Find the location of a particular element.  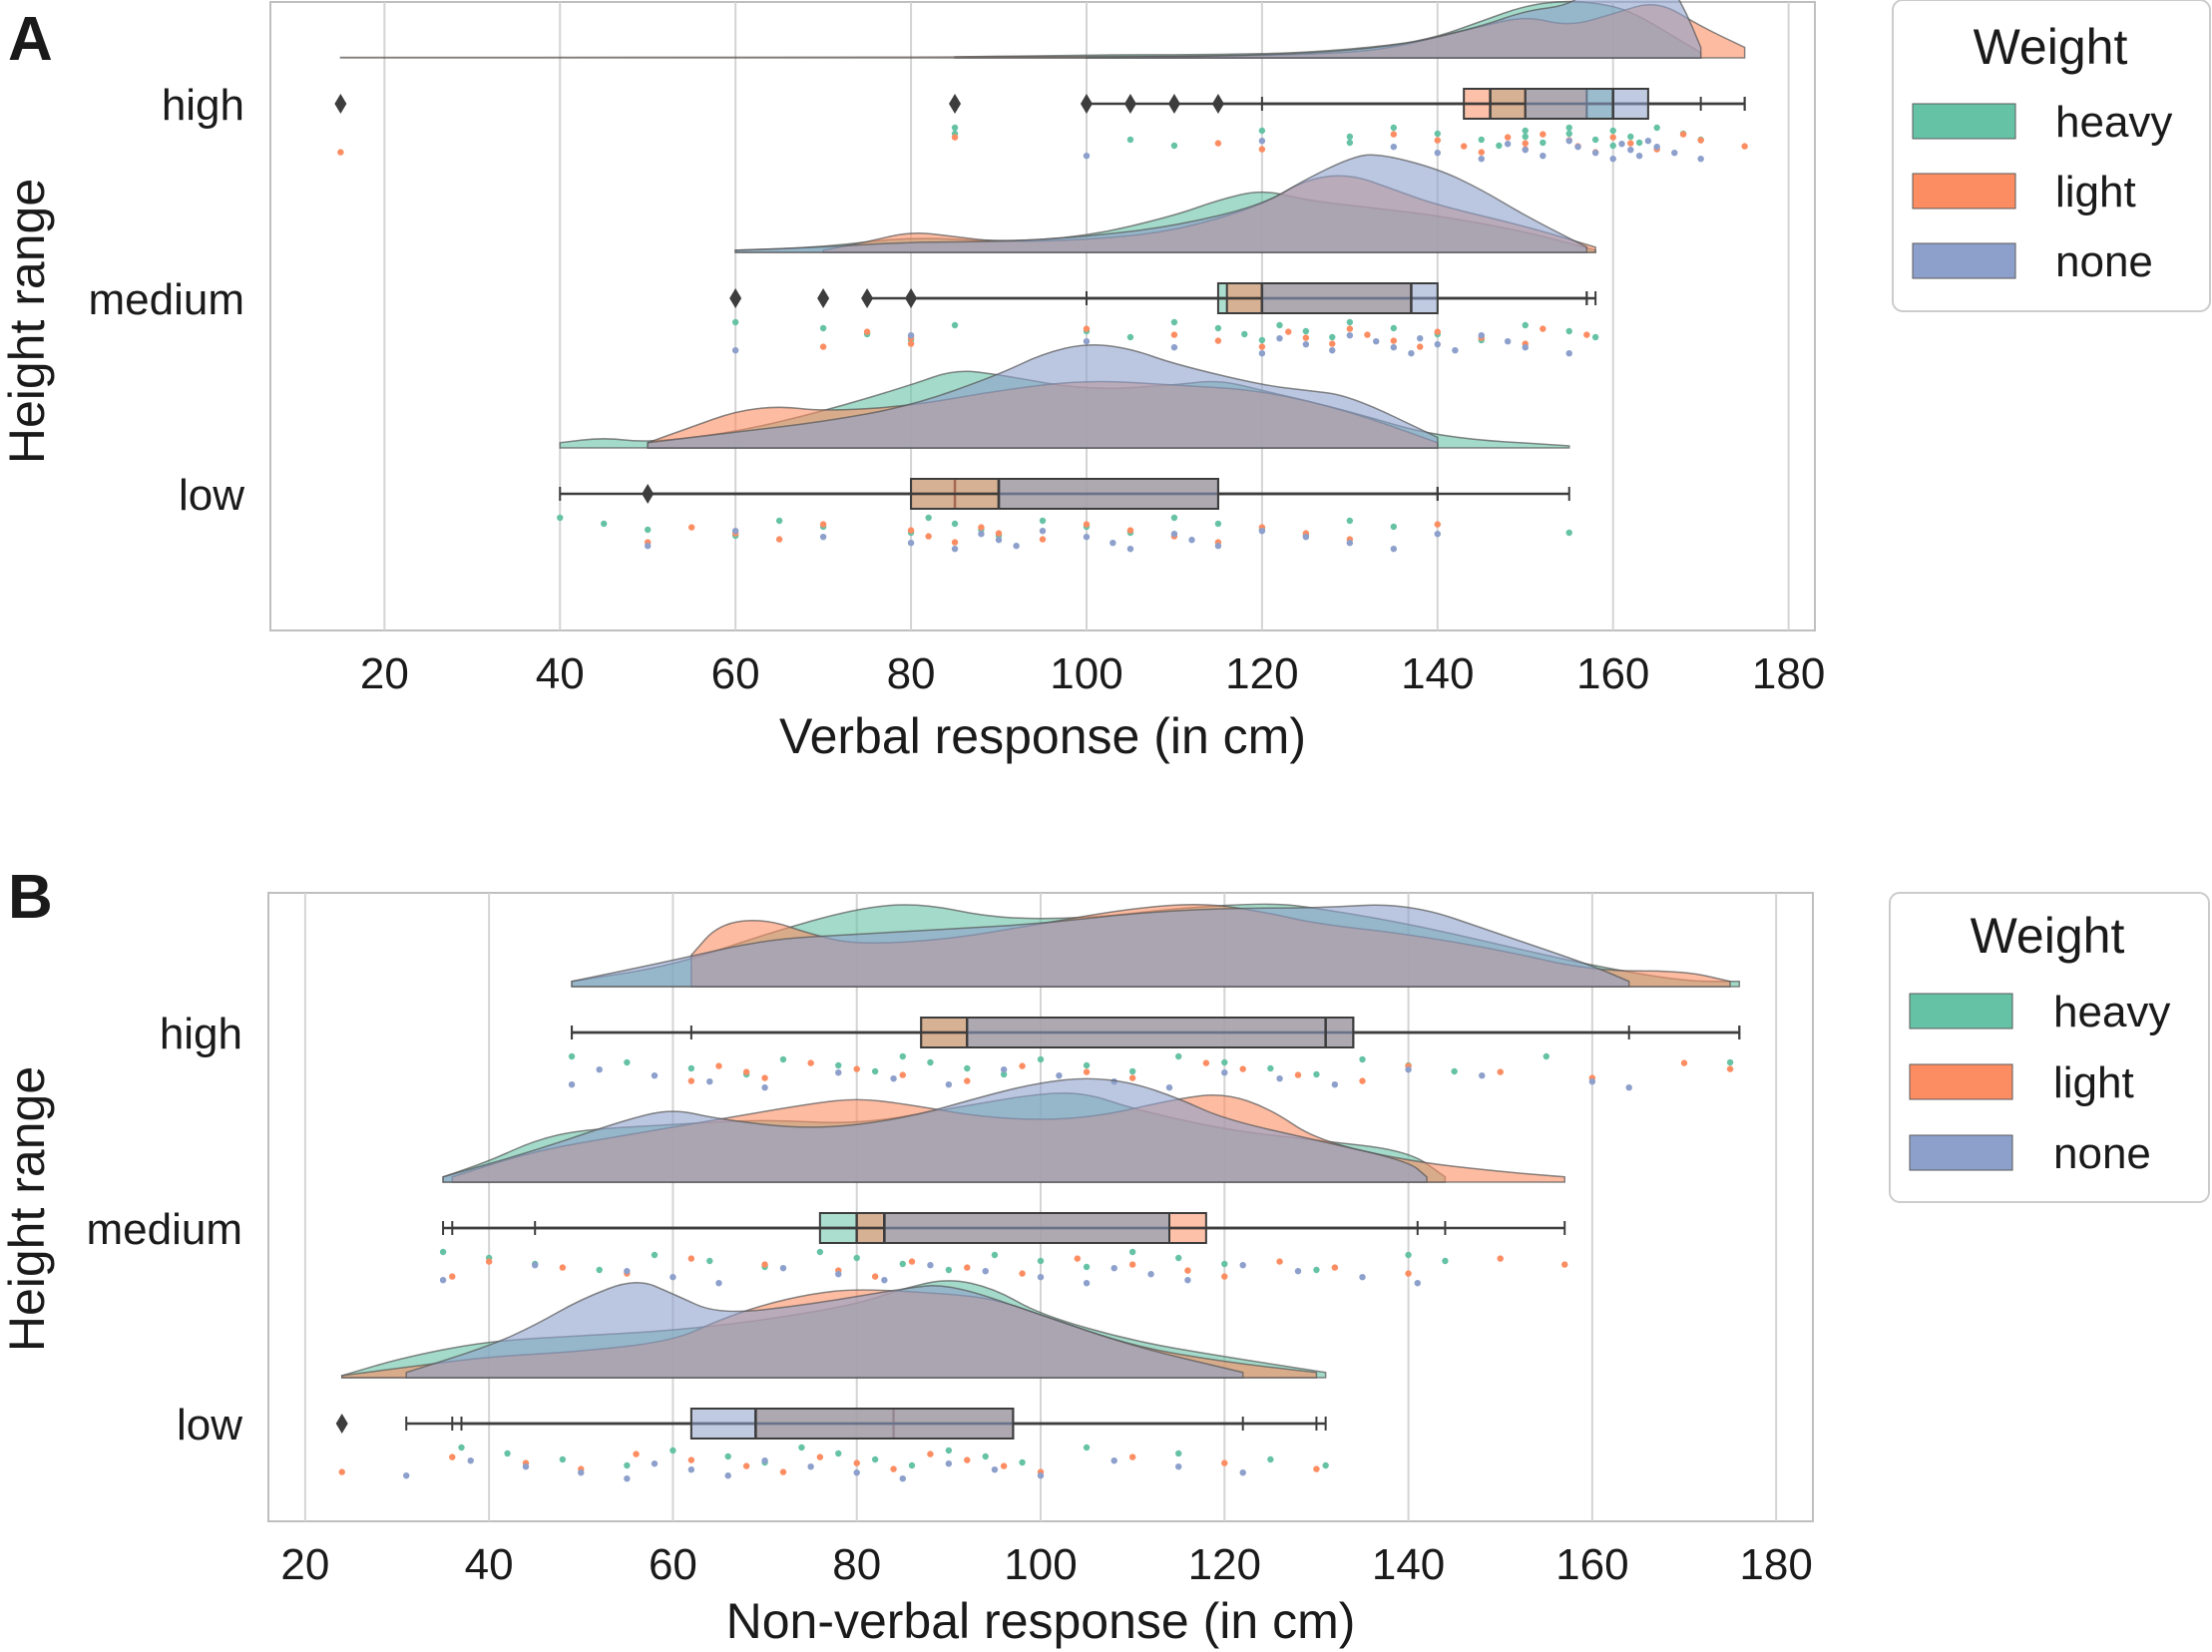

panel-a-y-category-label: high is located at coordinates (203, 105).